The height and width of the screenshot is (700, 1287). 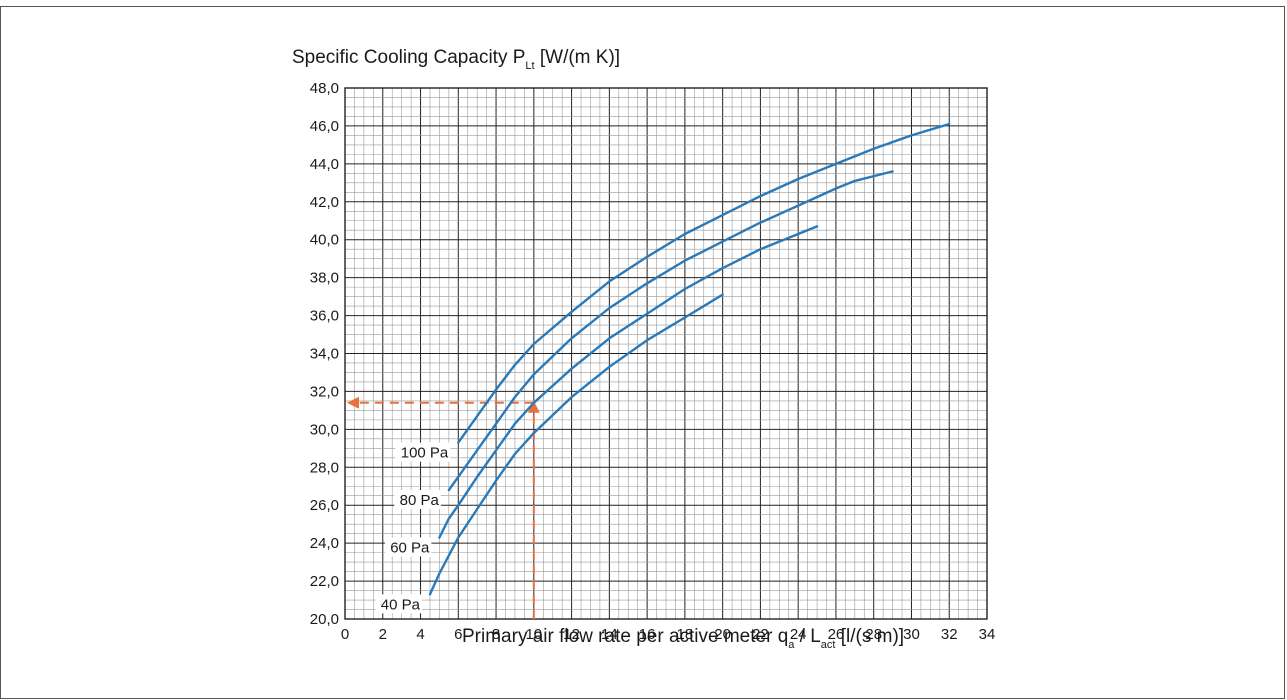 What do you see at coordinates (533, 634) in the screenshot?
I see `x-tick-label: 10` at bounding box center [533, 634].